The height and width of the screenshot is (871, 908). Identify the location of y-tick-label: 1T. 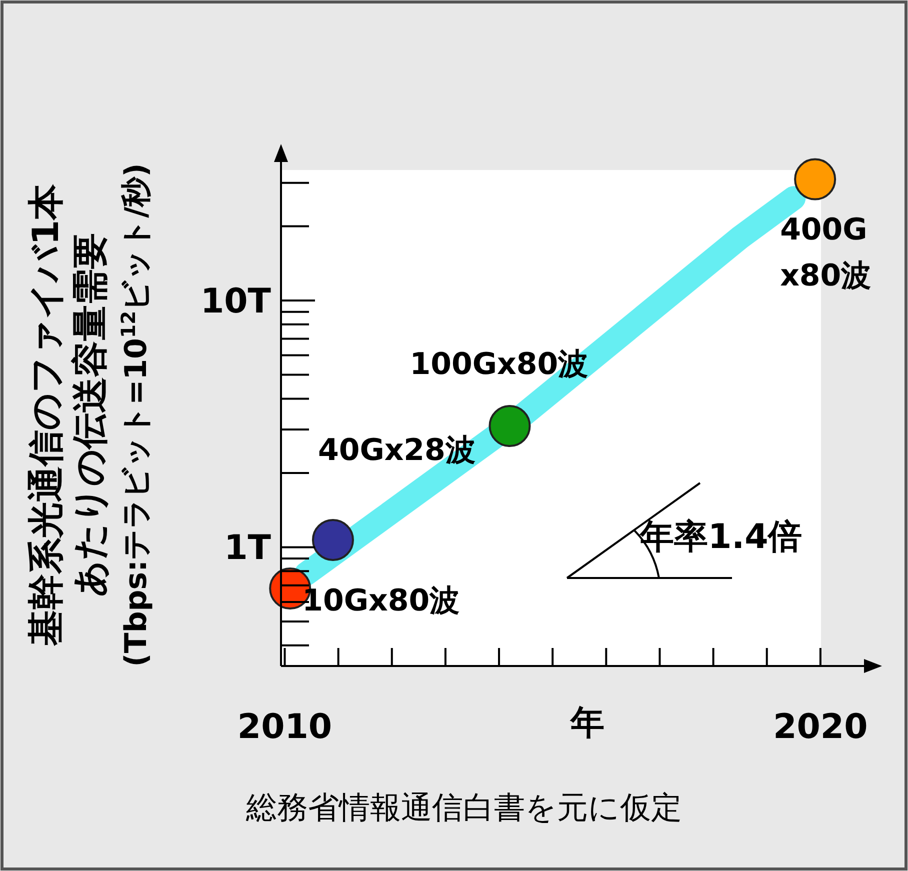
(248, 548).